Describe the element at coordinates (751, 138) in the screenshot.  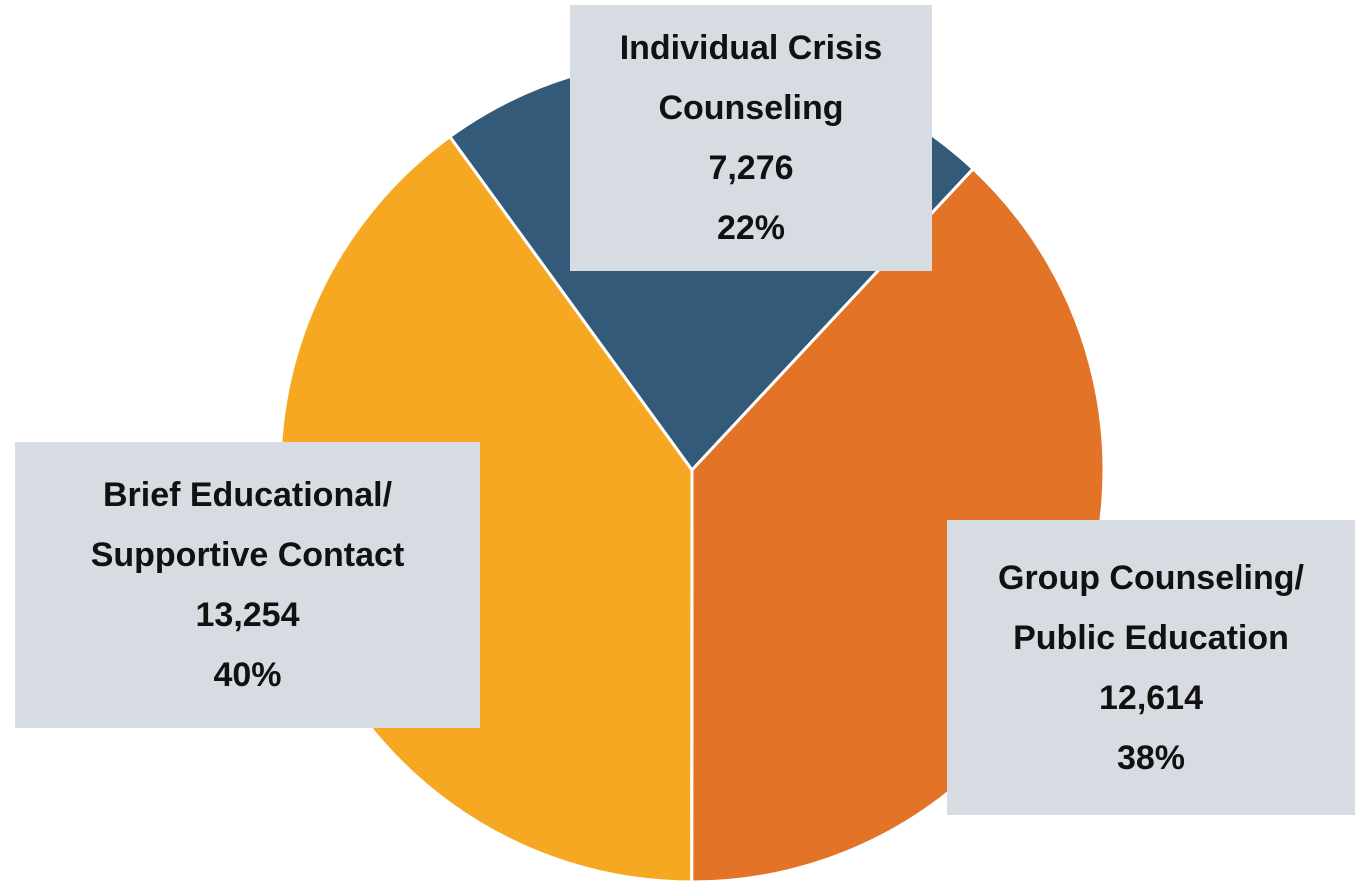
I see `data-label: Individual Crisis Counseling 7,276 22%` at that location.